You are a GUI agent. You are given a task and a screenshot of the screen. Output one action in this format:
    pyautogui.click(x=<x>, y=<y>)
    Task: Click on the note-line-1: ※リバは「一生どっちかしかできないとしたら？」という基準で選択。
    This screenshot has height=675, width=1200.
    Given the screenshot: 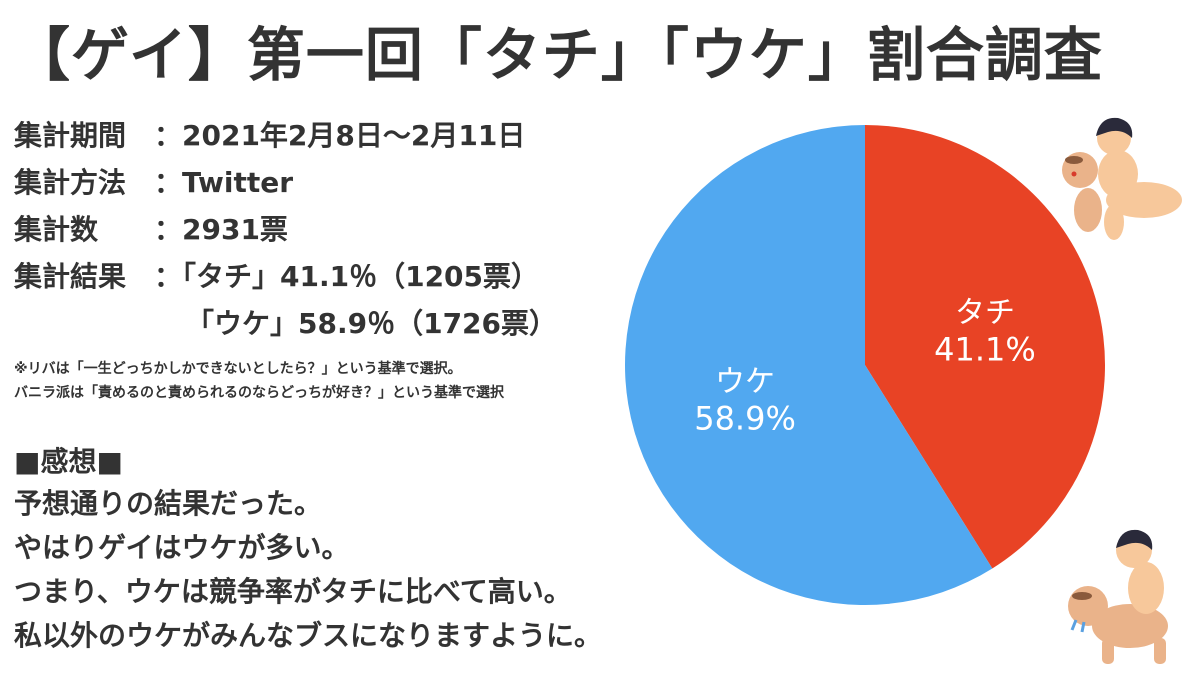 What is the action you would take?
    pyautogui.click(x=238, y=369)
    